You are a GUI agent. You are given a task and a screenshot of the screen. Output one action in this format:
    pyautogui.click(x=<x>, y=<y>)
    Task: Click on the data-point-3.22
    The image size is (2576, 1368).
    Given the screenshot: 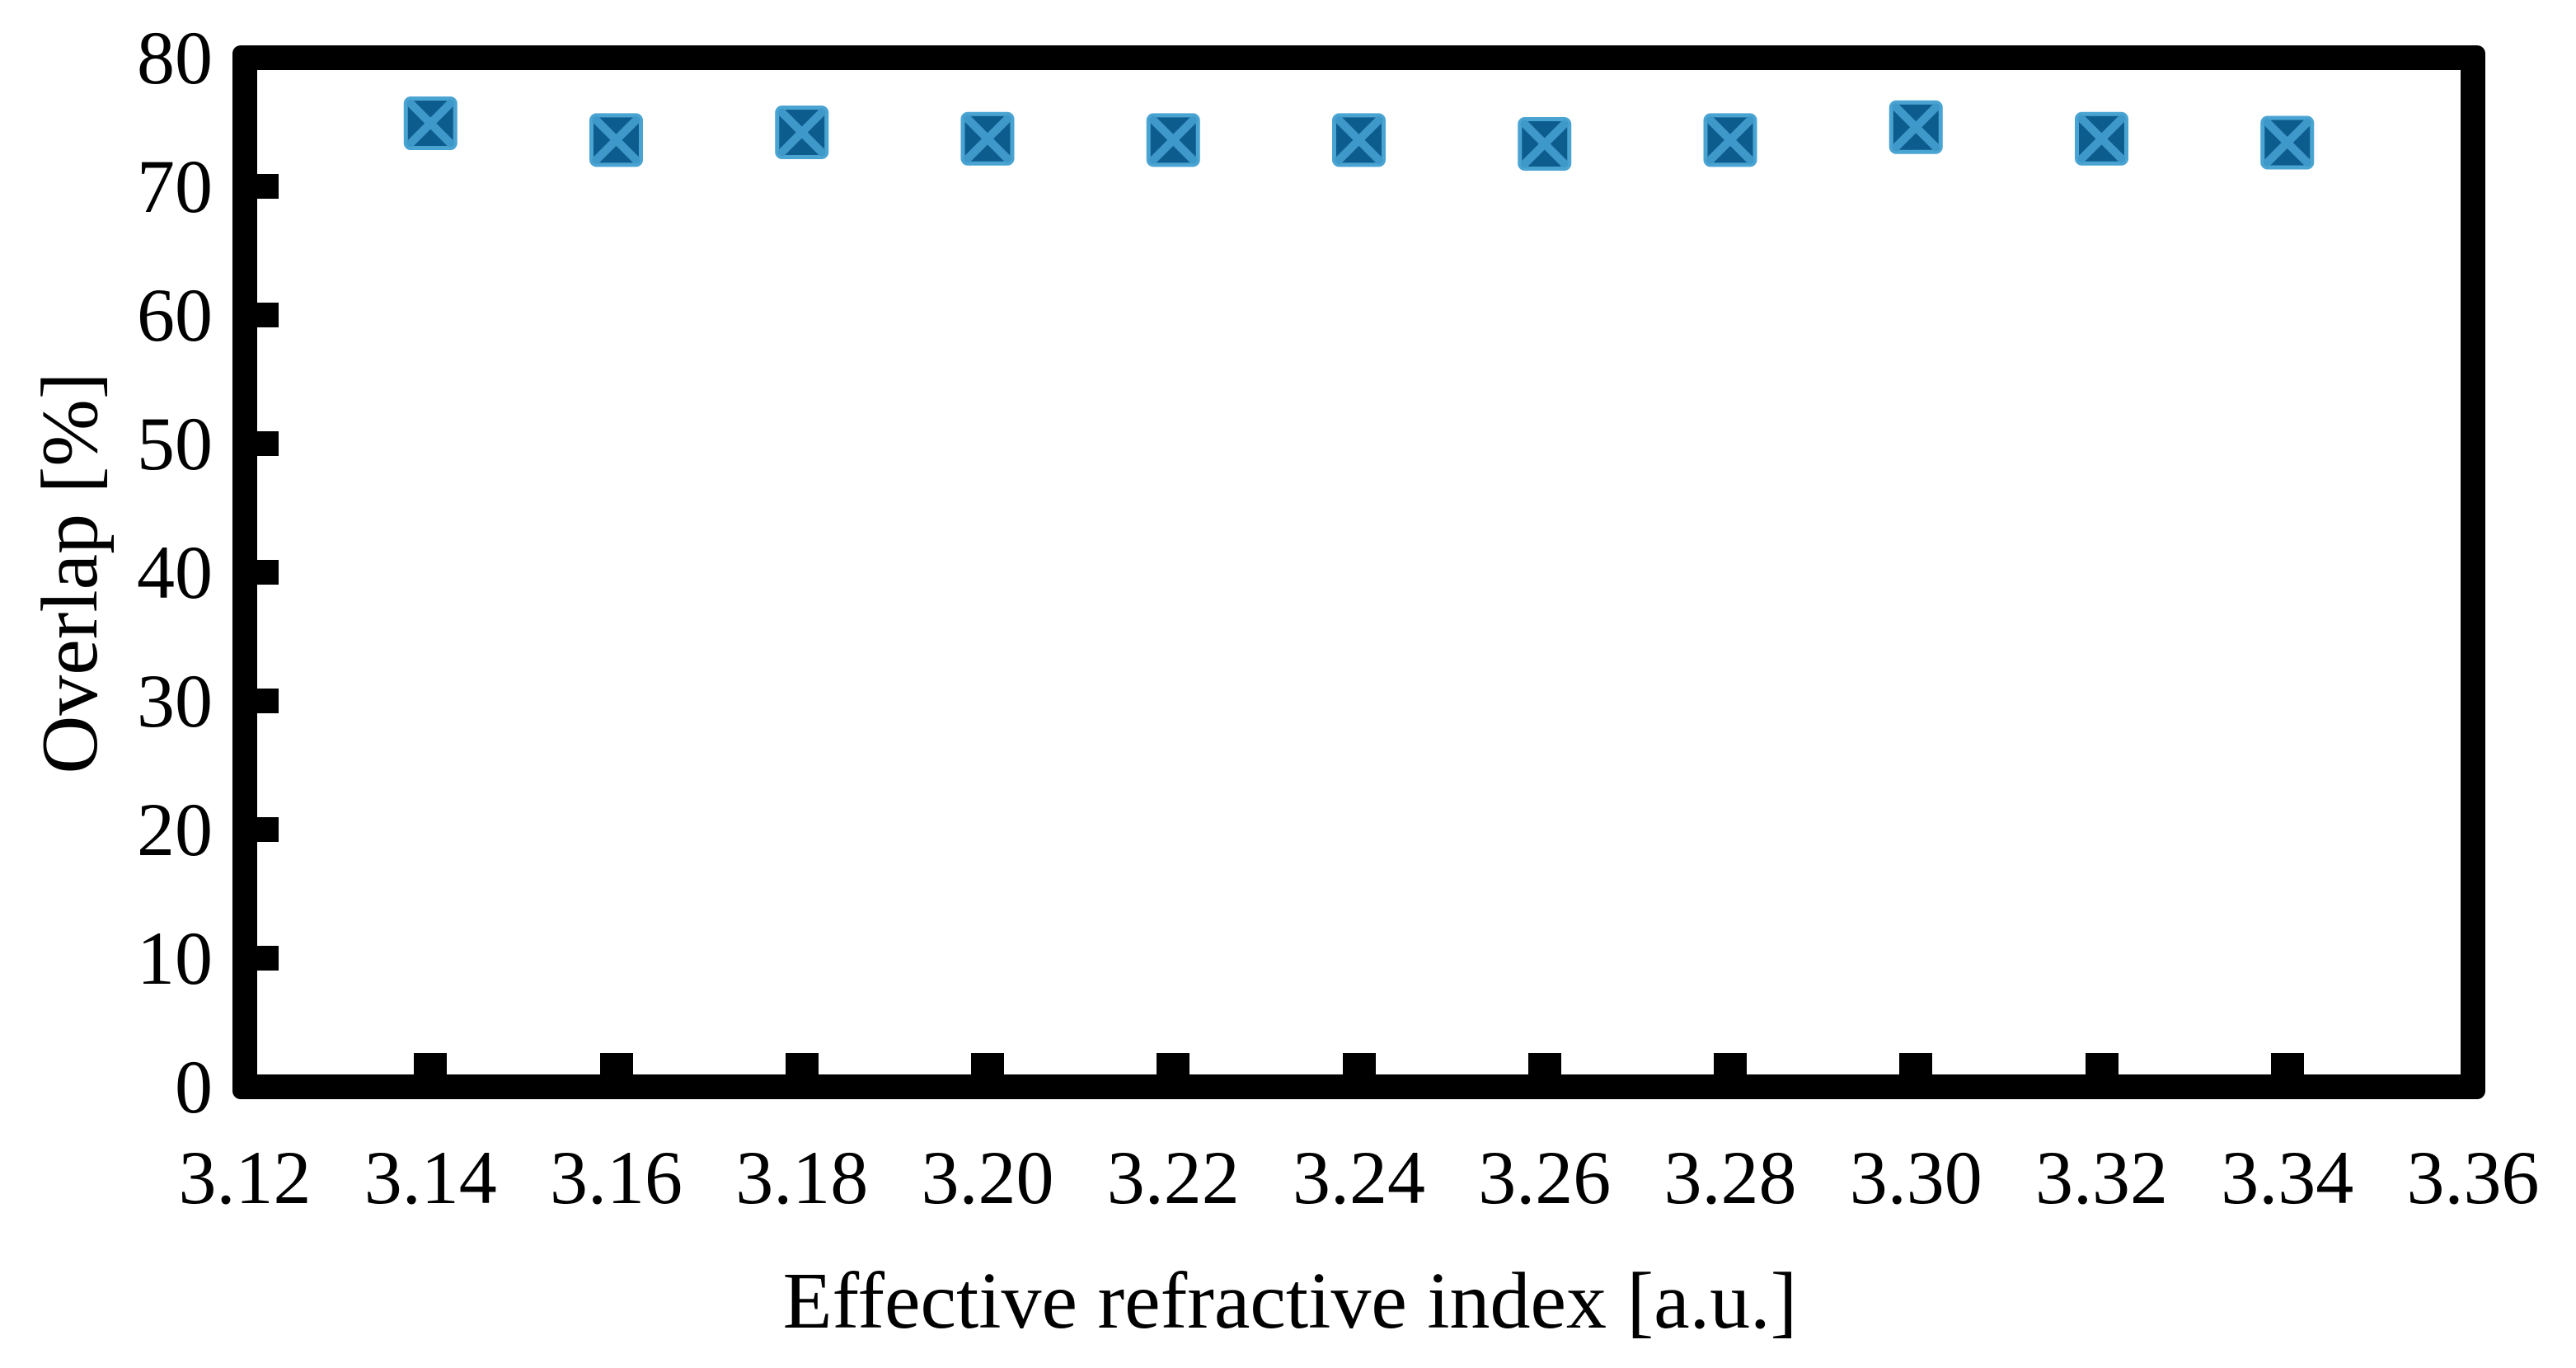 What is the action you would take?
    pyautogui.click(x=1173, y=140)
    